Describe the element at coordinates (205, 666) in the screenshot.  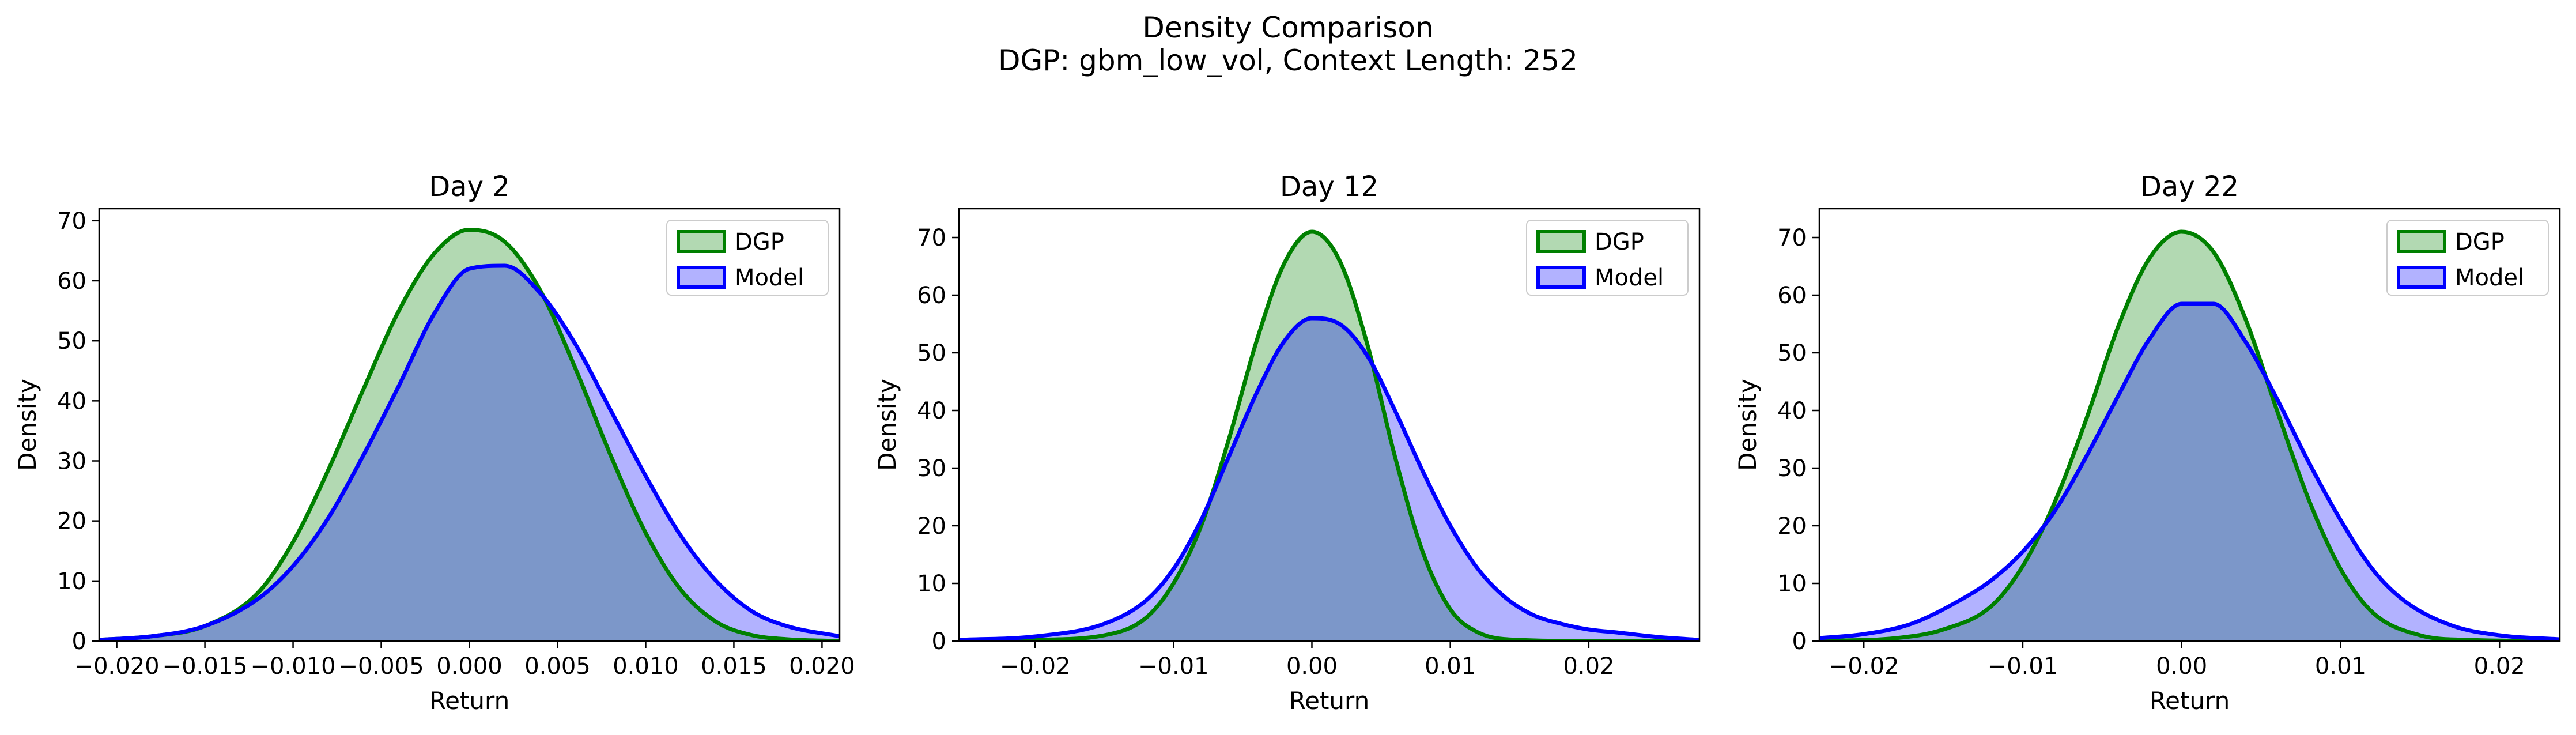
I see `x-tick-label: −0.015` at that location.